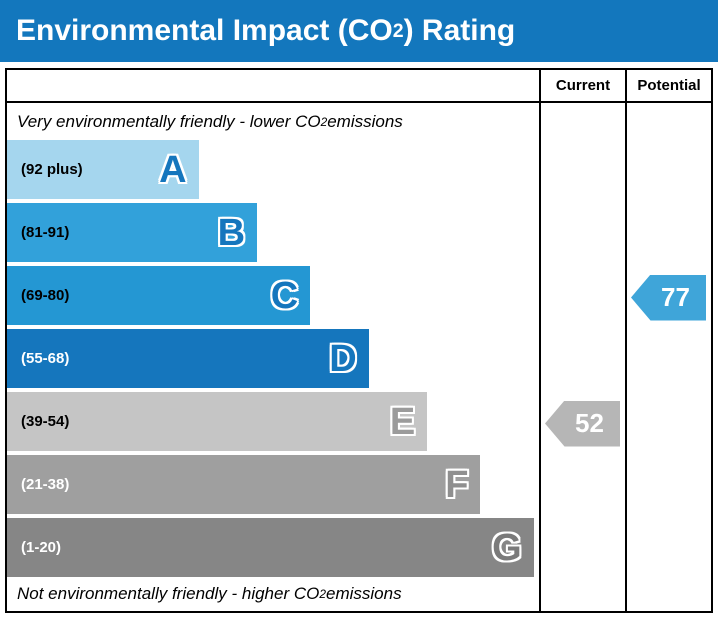  I want to click on band-row-d: (55-68) D, so click(273, 360).